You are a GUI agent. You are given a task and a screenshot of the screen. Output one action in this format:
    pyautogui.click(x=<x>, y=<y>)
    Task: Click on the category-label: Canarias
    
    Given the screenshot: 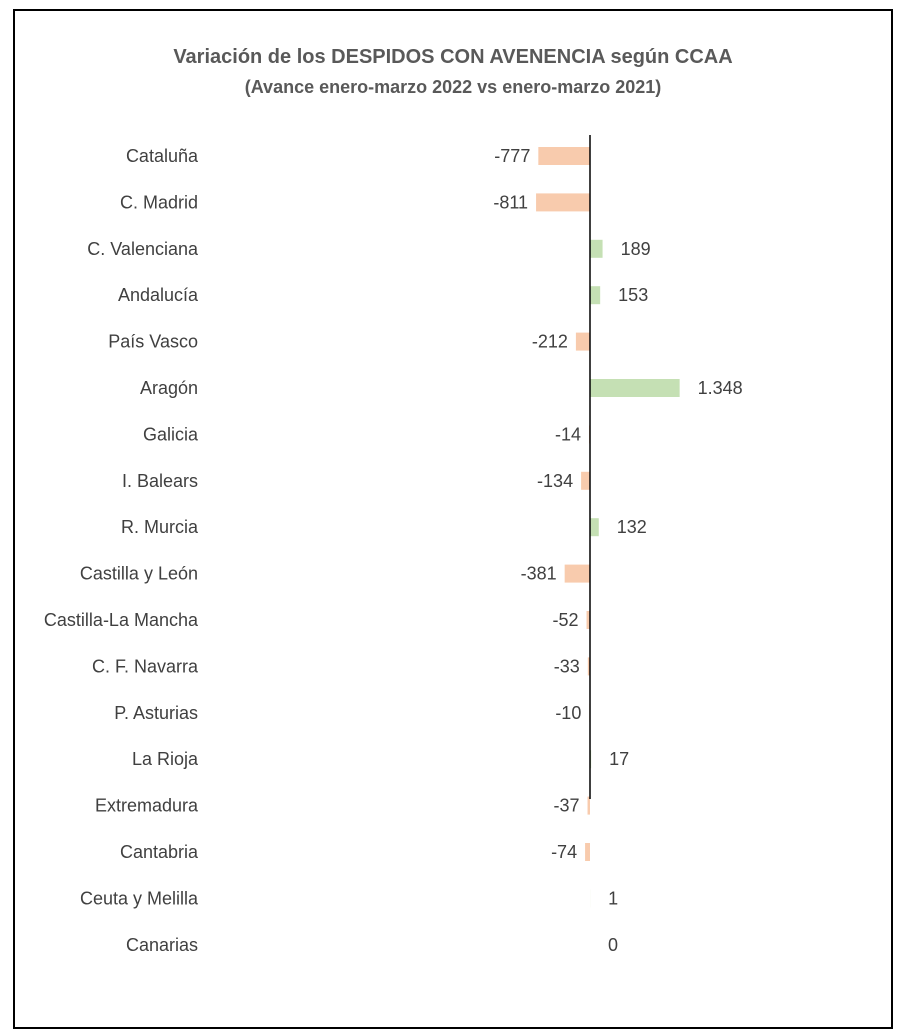 What is the action you would take?
    pyautogui.click(x=162, y=945)
    